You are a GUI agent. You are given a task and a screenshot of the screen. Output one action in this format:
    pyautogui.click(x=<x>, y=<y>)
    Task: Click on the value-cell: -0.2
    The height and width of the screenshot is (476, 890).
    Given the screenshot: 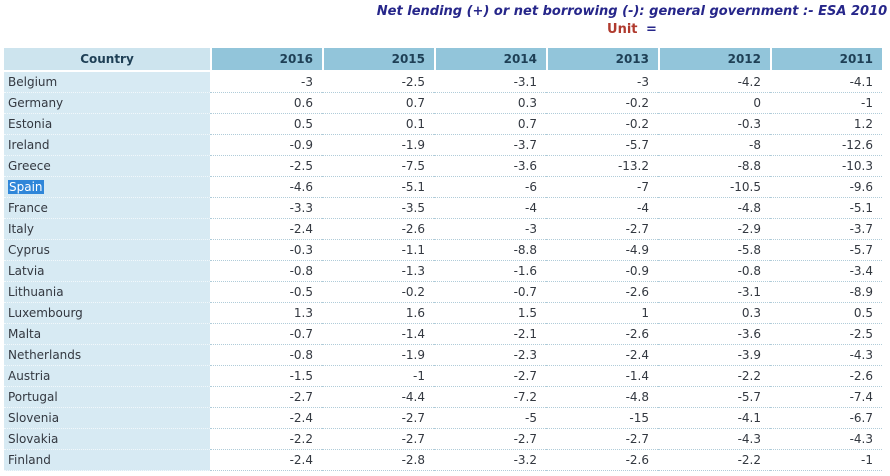 What is the action you would take?
    pyautogui.click(x=602, y=124)
    